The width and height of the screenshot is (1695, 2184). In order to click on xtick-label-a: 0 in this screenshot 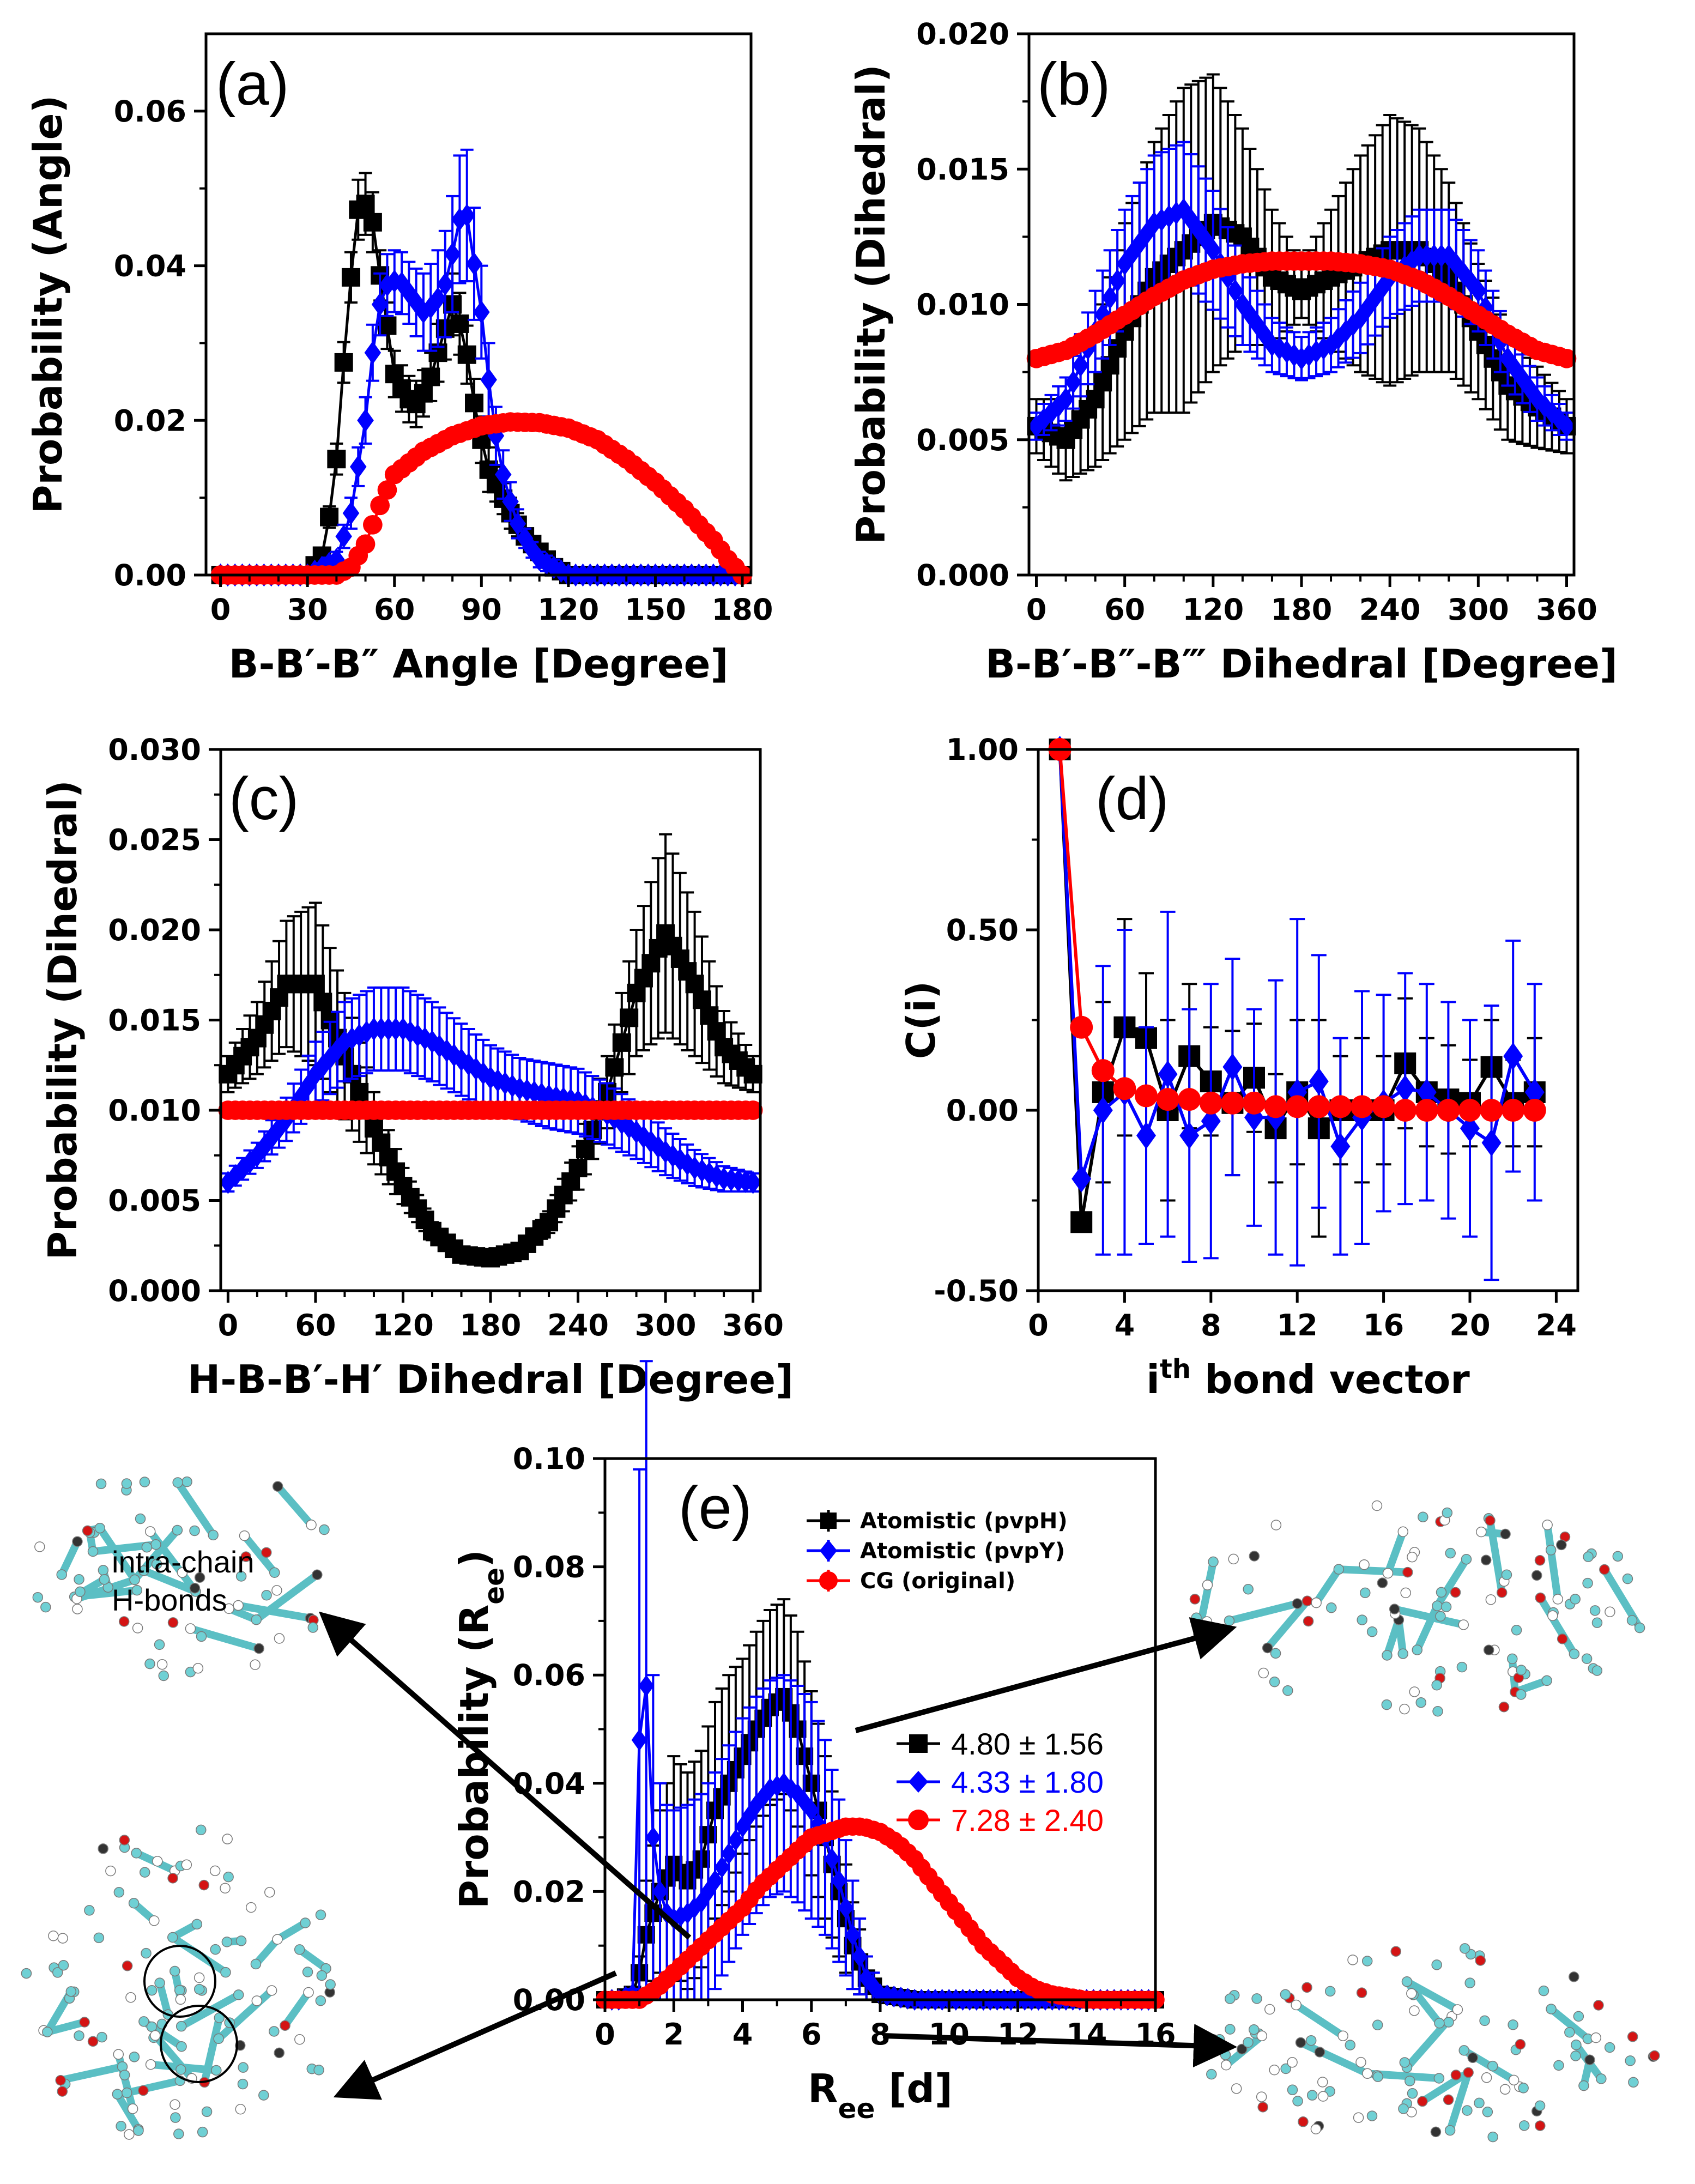, I will do `click(220, 609)`.